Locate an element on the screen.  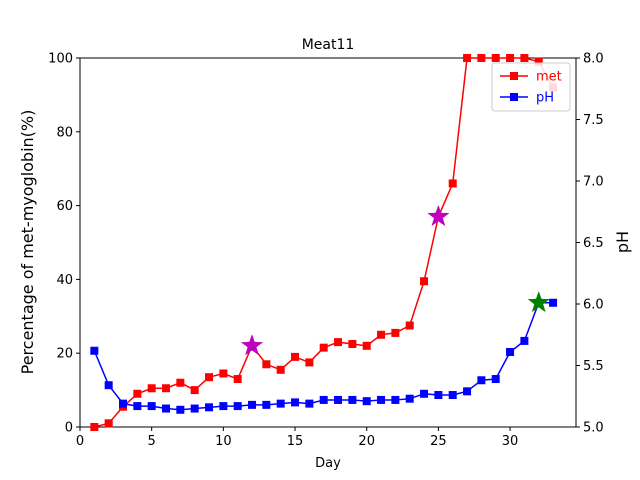
y2-tick-label: 8.0 is located at coordinates (593, 59).